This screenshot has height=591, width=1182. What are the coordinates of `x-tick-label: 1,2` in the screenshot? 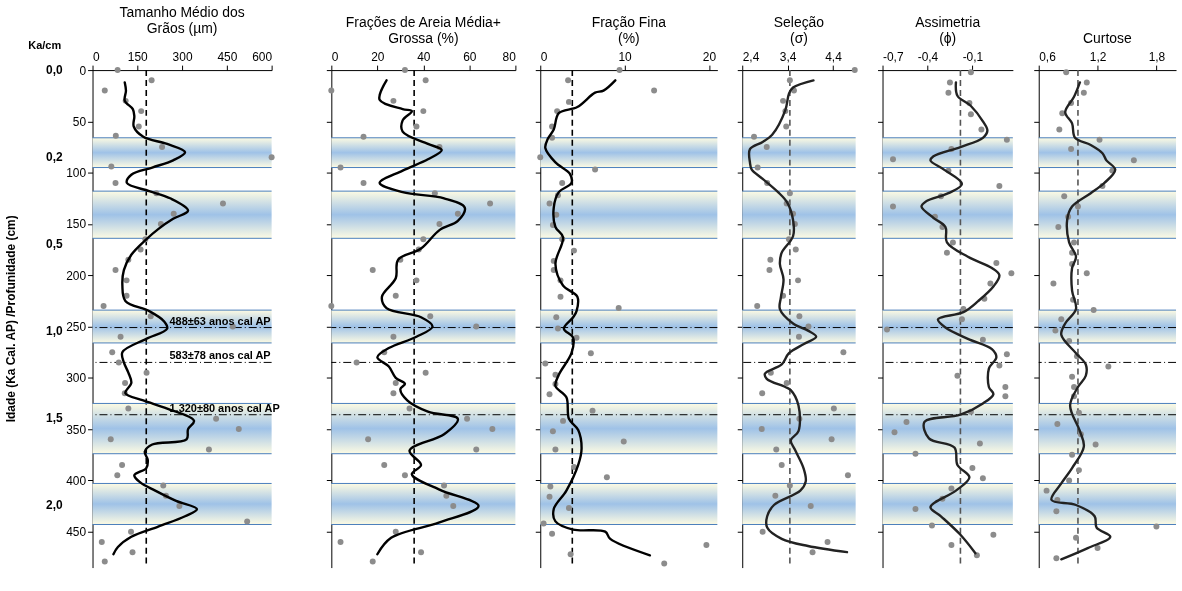 It's located at (1098, 56).